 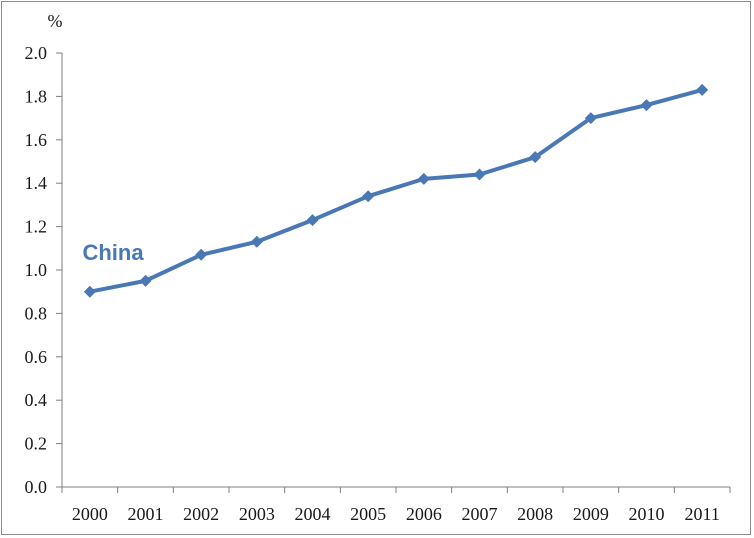 I want to click on x-tick-label: 2011, so click(x=701, y=514).